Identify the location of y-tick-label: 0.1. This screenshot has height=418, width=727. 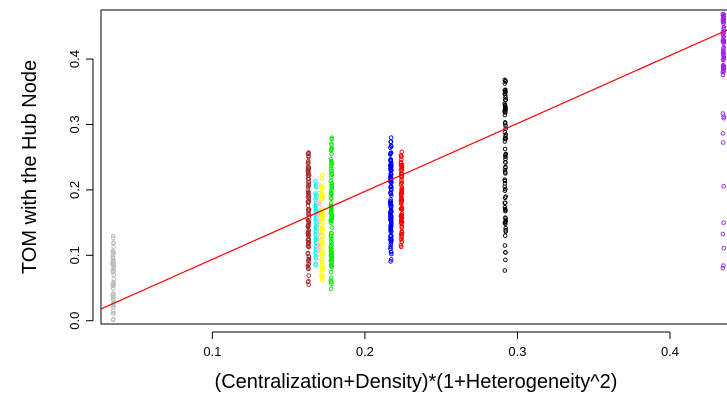
(74, 255).